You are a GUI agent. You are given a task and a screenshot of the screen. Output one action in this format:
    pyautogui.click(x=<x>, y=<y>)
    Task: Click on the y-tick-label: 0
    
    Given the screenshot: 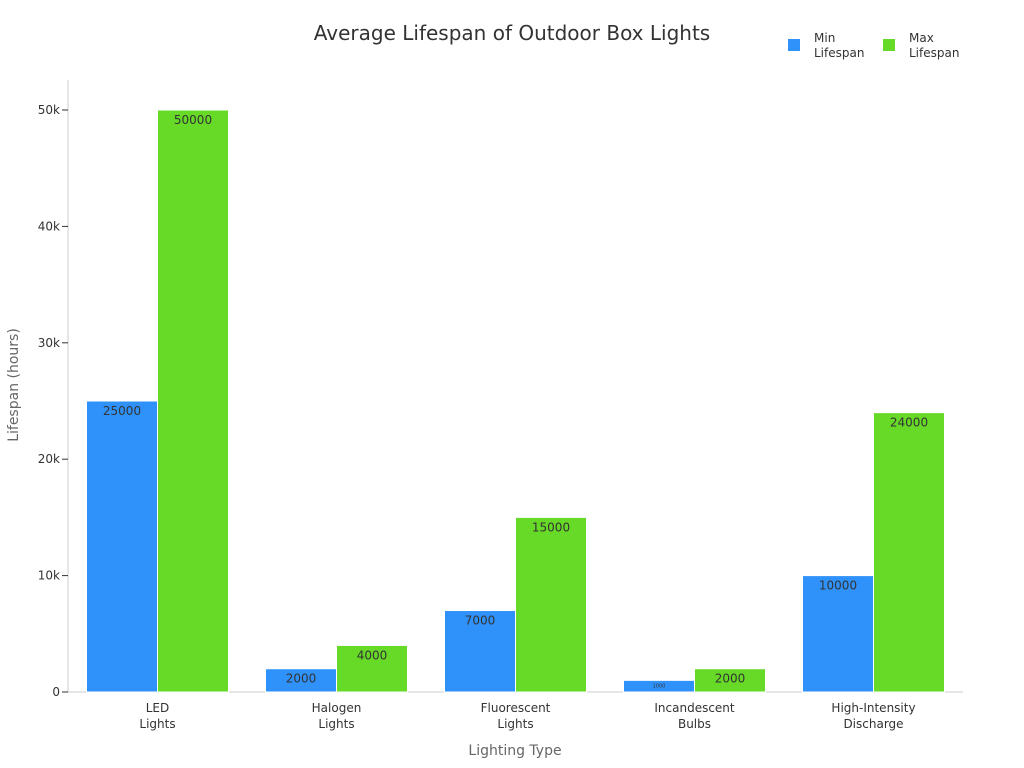 What is the action you would take?
    pyautogui.click(x=56, y=692)
    